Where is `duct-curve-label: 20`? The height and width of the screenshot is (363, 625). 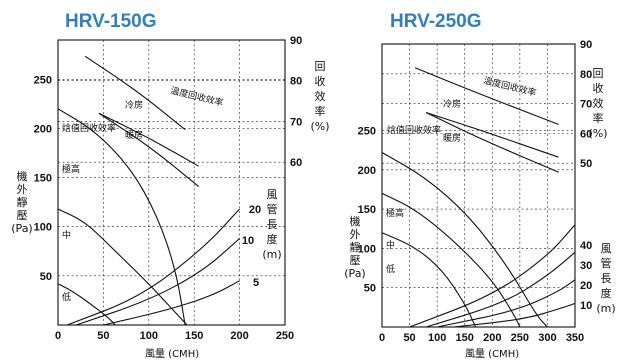
duct-curve-label: 20 is located at coordinates (255, 210).